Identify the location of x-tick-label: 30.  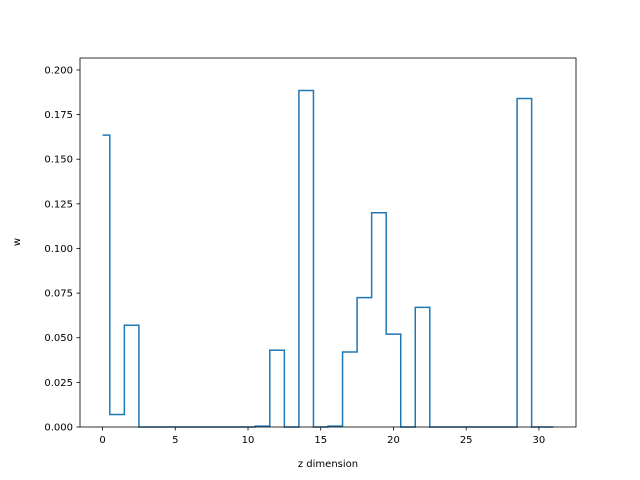
(539, 440).